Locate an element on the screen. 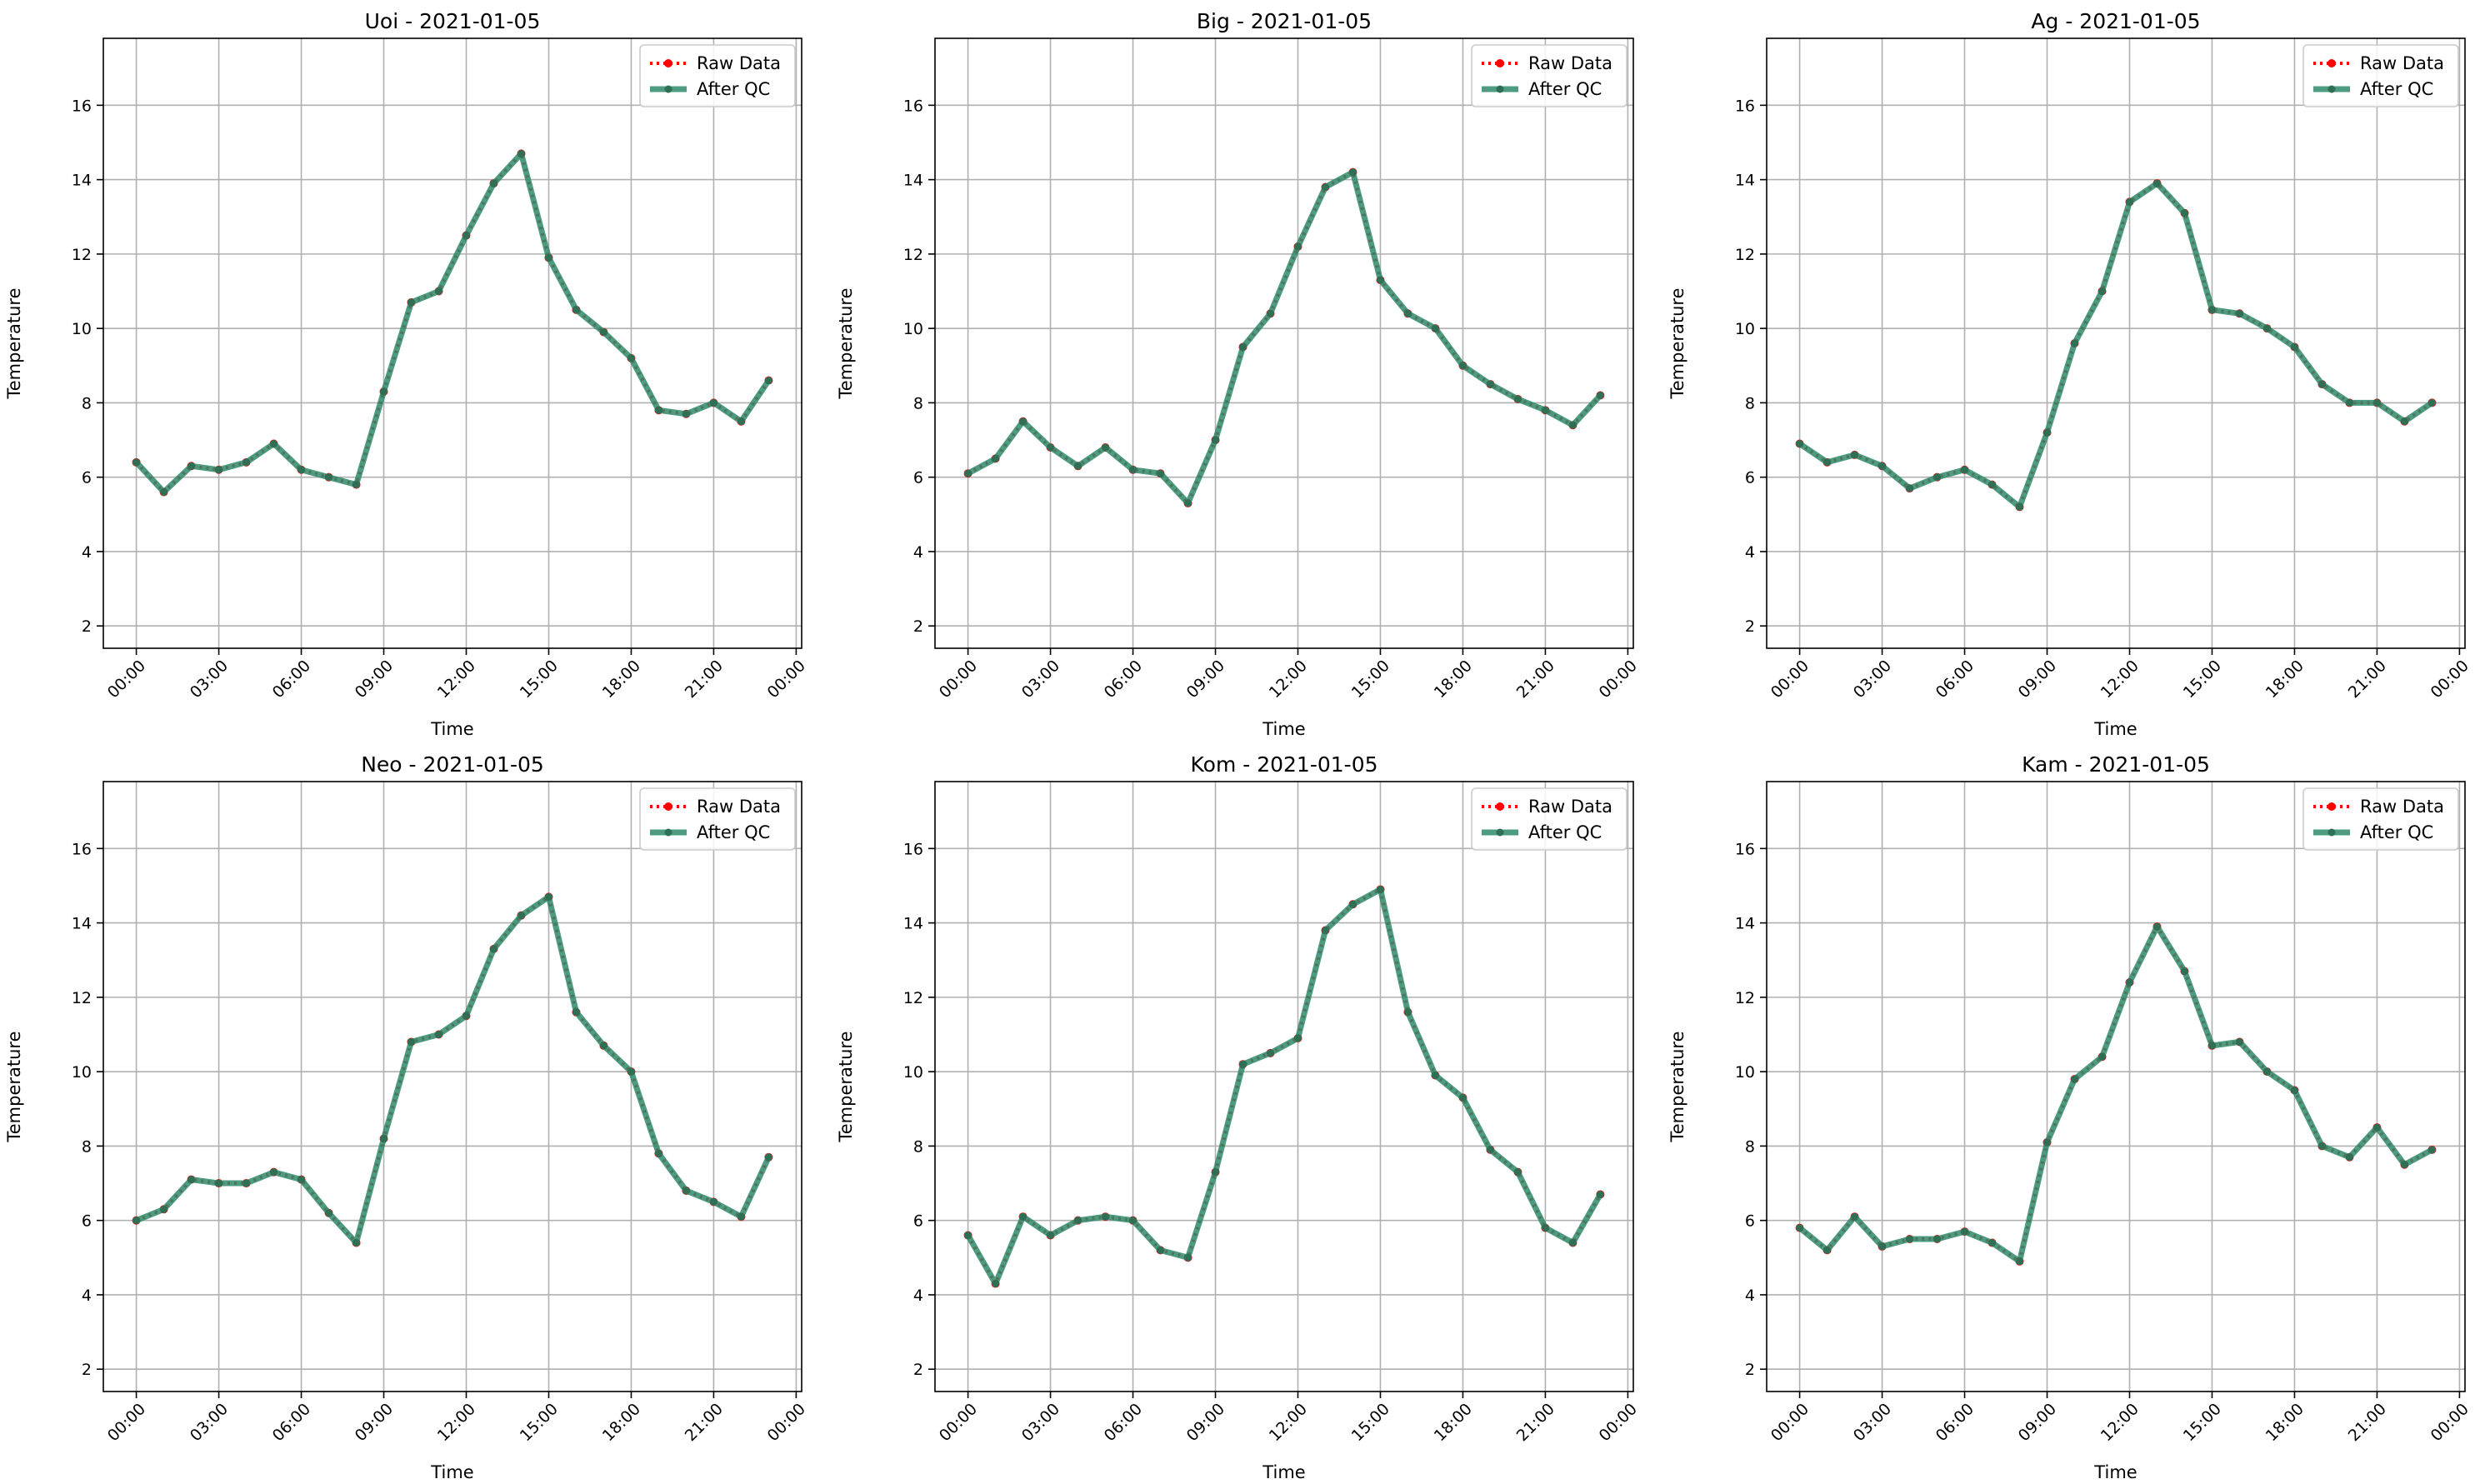  legend-raw-marker is located at coordinates (2332, 63).